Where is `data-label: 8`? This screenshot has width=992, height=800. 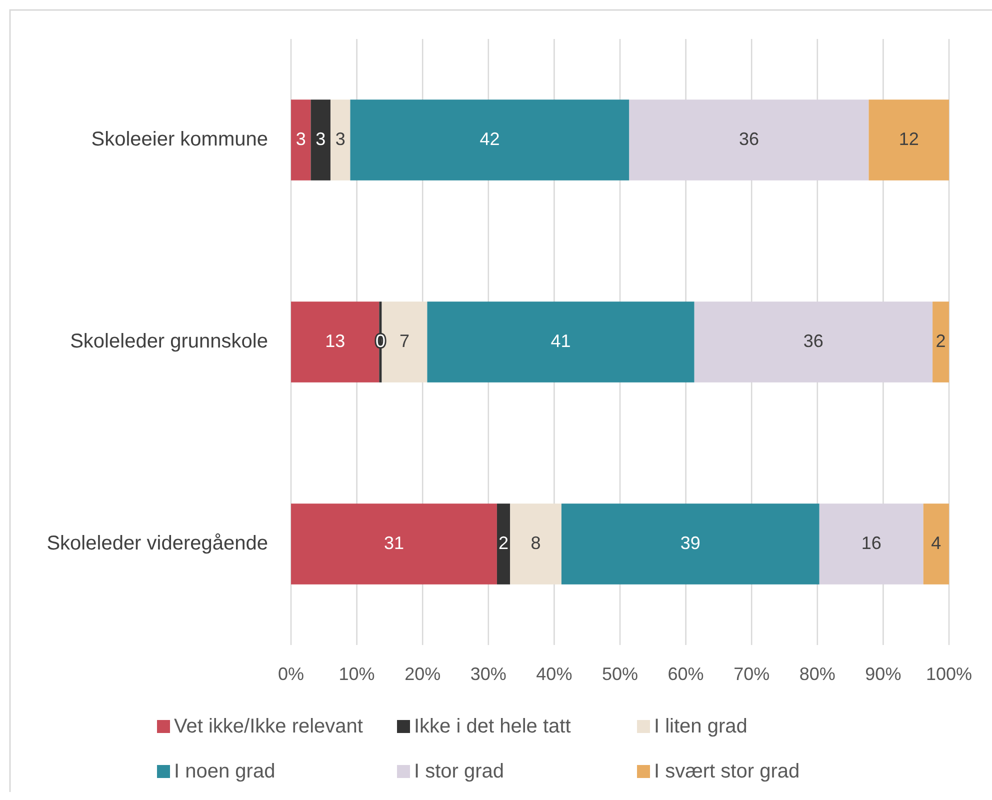 data-label: 8 is located at coordinates (535, 542).